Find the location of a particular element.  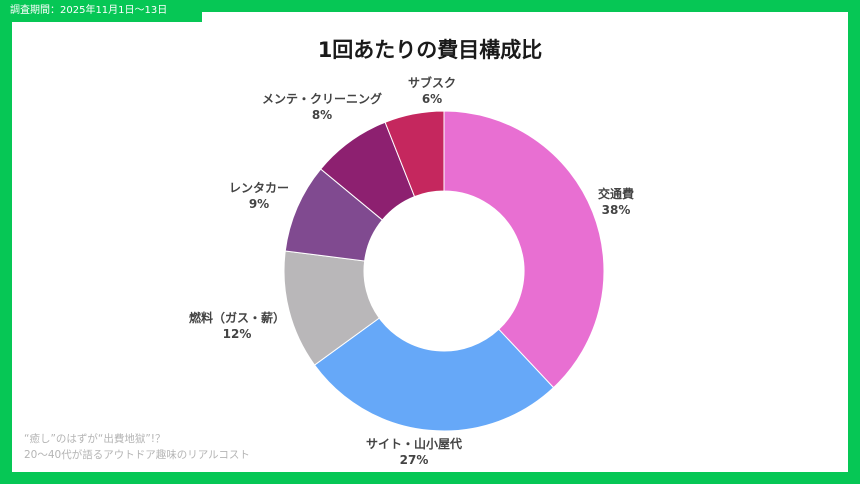

chart-title: 1回あたりの費目構成比 is located at coordinates (430, 50).